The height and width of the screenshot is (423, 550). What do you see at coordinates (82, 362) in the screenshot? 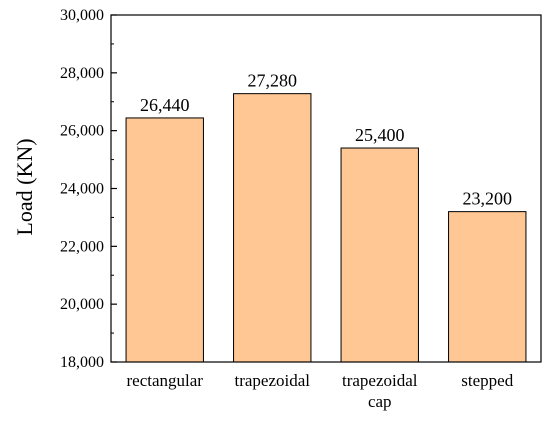
I see `y-tick-label-0: 18,000` at bounding box center [82, 362].